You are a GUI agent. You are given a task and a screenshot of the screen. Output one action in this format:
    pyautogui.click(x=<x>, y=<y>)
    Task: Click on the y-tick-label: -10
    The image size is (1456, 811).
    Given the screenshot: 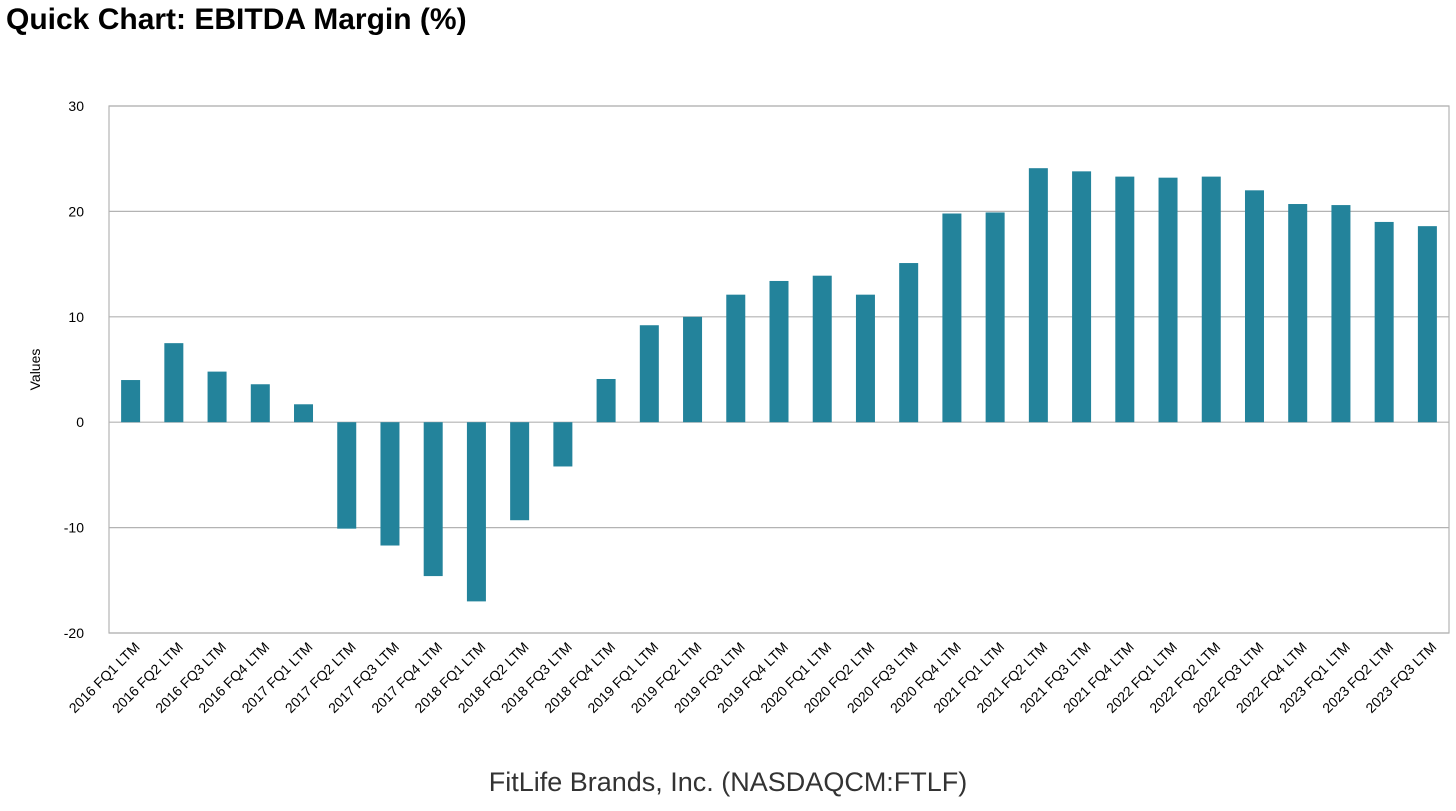 What is the action you would take?
    pyautogui.click(x=74, y=528)
    